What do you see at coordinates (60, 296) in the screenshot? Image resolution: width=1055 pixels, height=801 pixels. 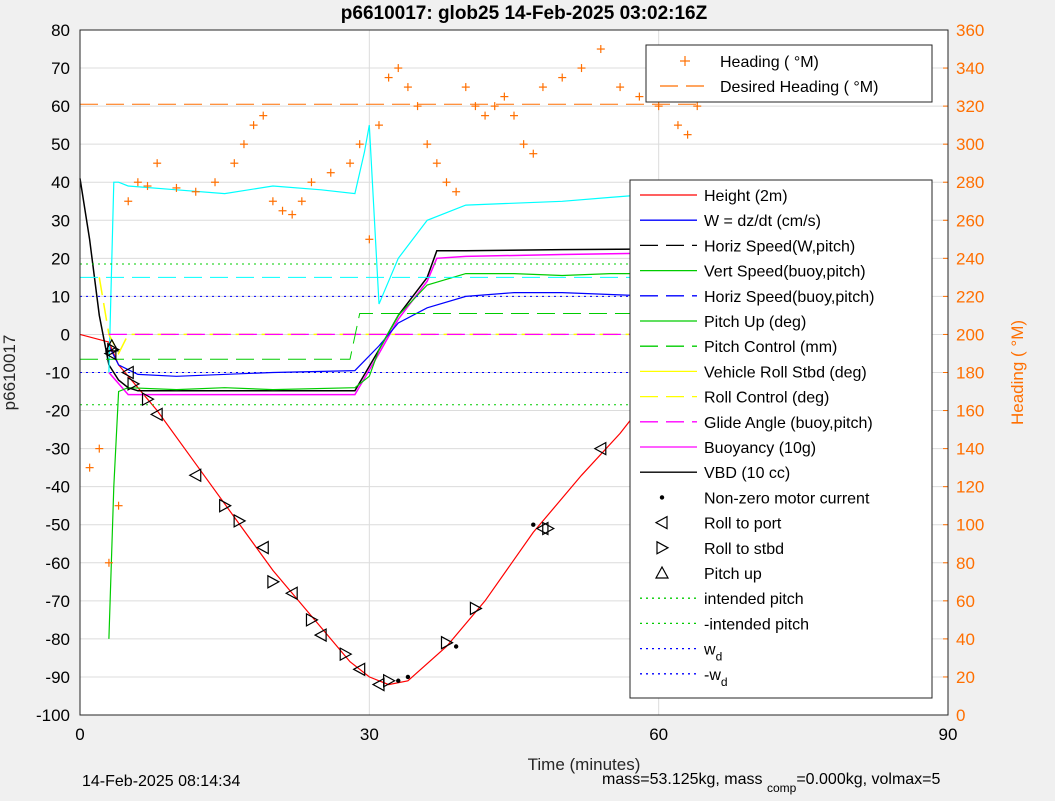 I see `y-tick-label-left: 10` at bounding box center [60, 296].